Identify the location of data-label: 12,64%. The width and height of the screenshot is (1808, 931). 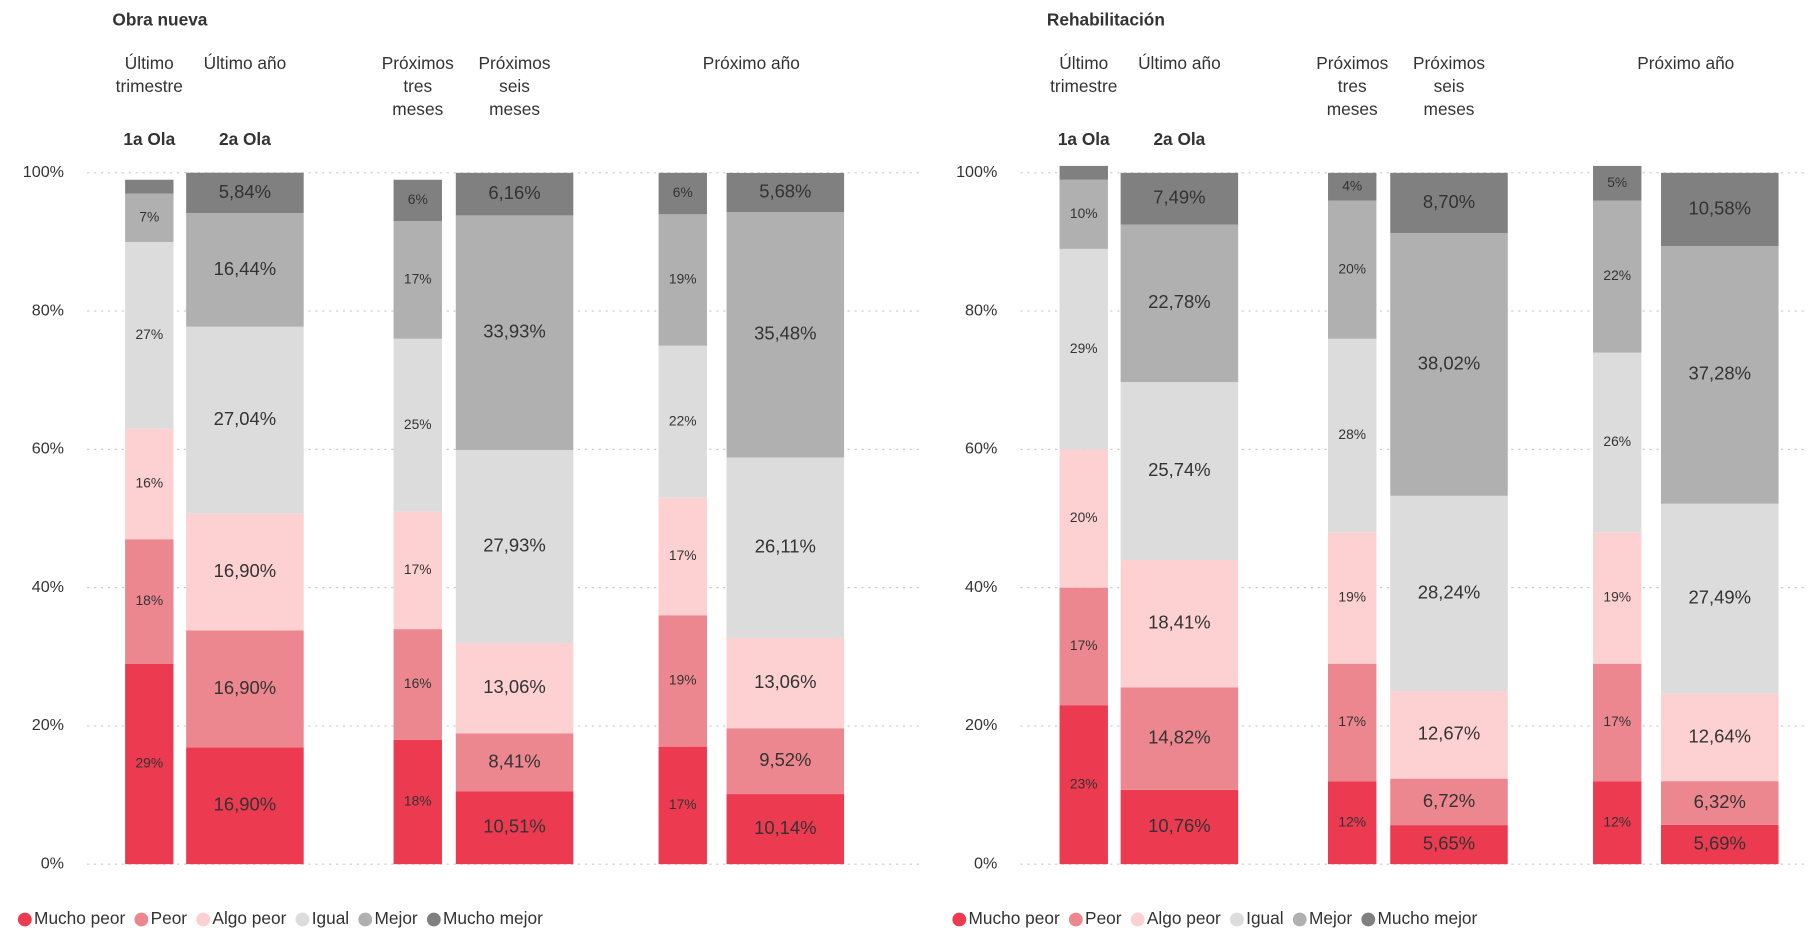
(1720, 735).